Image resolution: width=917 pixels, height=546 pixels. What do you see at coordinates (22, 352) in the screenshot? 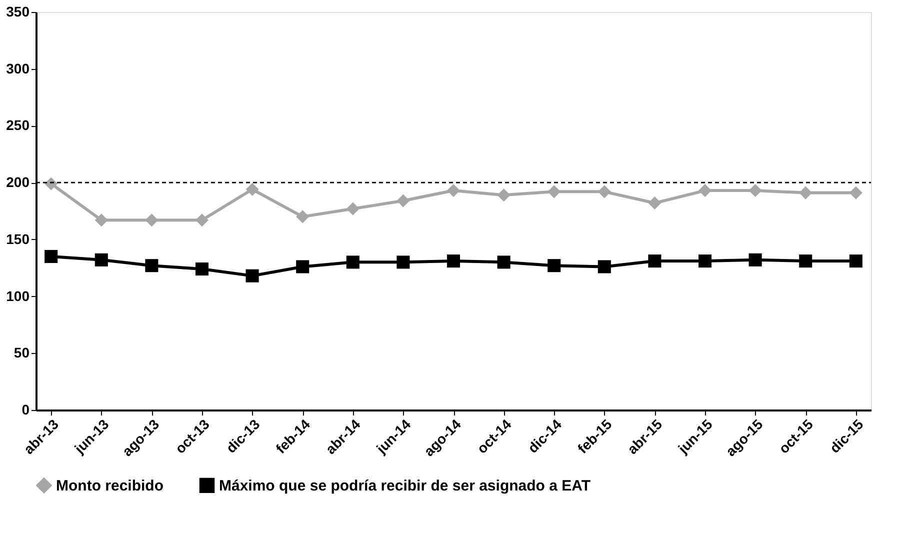
I see `y-tick-label: 50` at bounding box center [22, 352].